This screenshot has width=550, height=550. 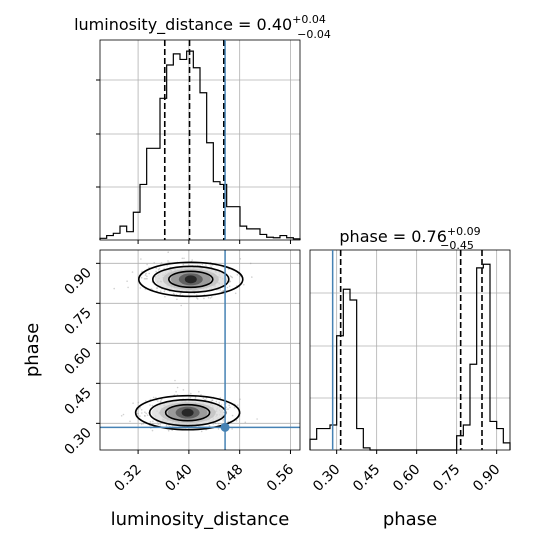 I want to click on truth-marker, so click(x=225, y=427).